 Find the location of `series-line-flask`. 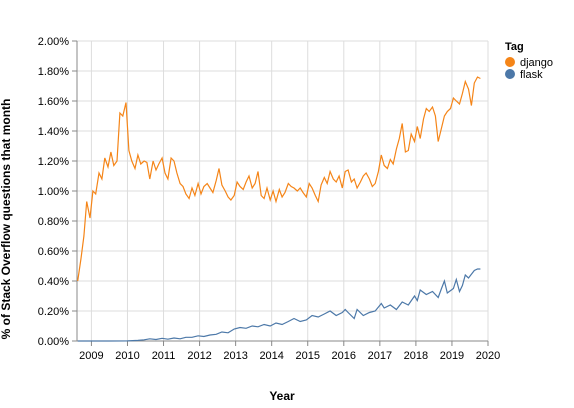

series-line-flask is located at coordinates (279, 305).